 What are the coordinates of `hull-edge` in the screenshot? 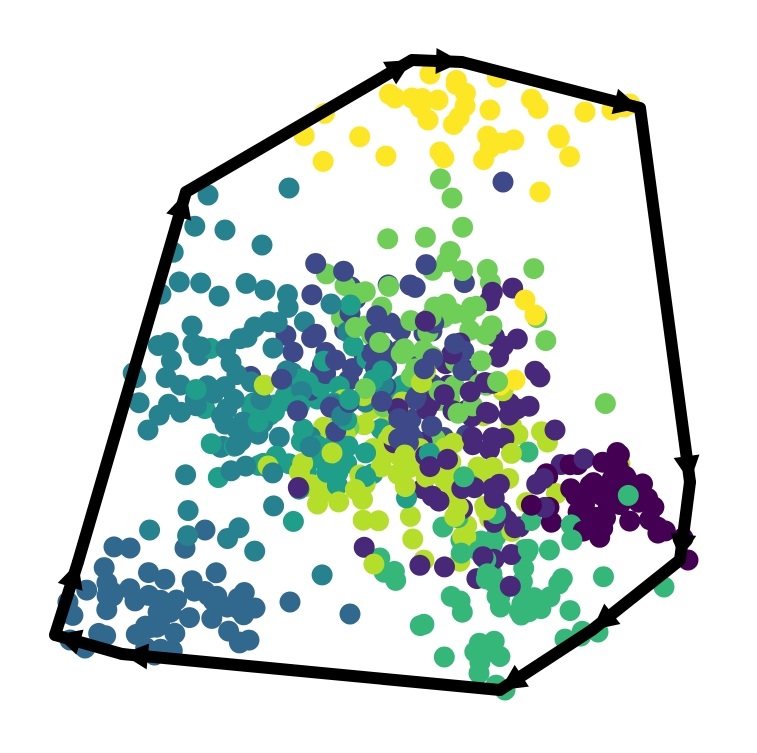 It's located at (132, 377).